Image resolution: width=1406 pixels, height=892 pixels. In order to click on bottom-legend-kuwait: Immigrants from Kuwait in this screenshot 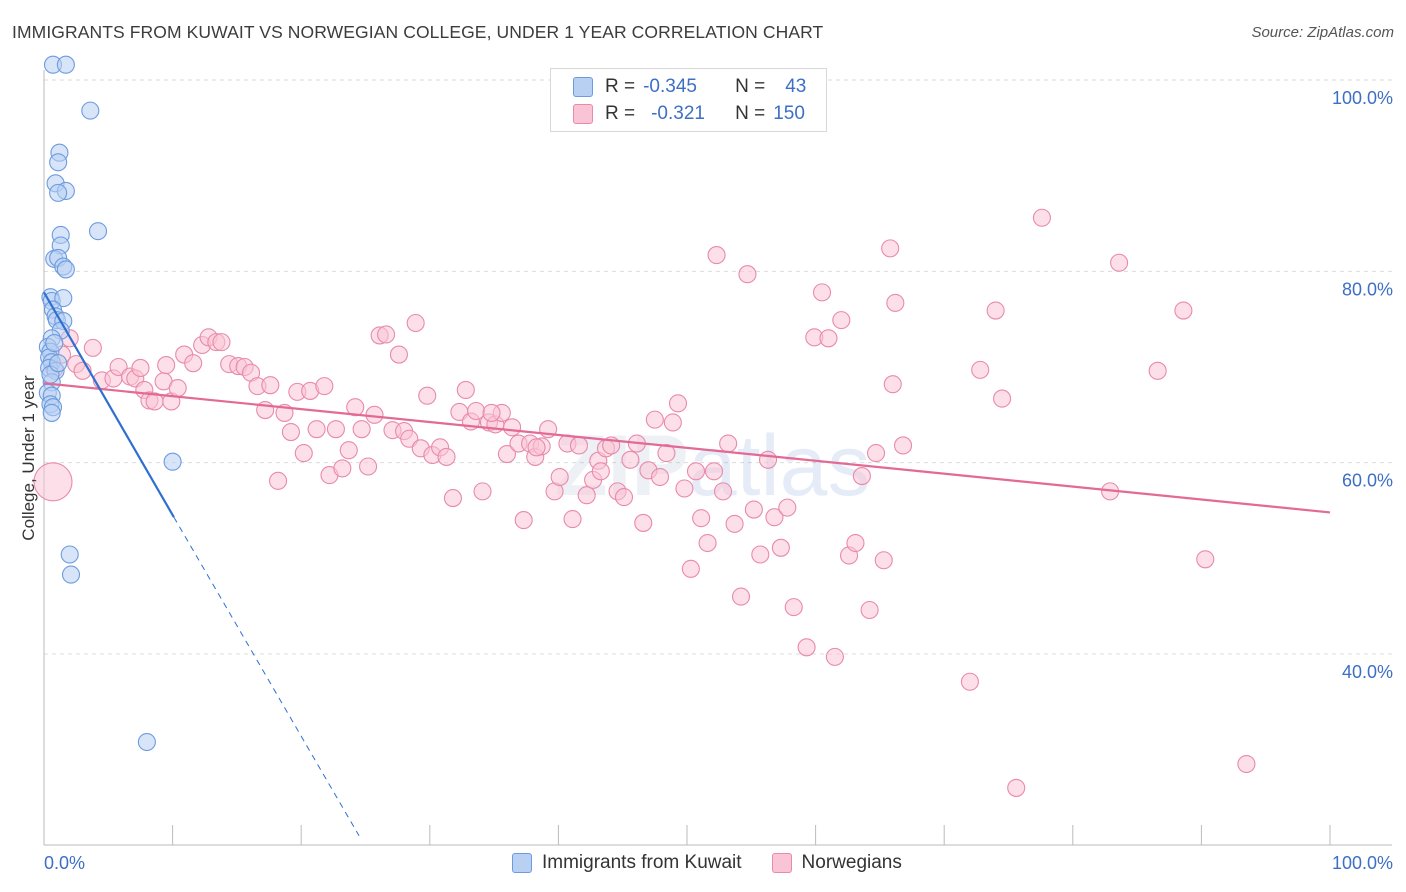, I will do `click(627, 863)`.